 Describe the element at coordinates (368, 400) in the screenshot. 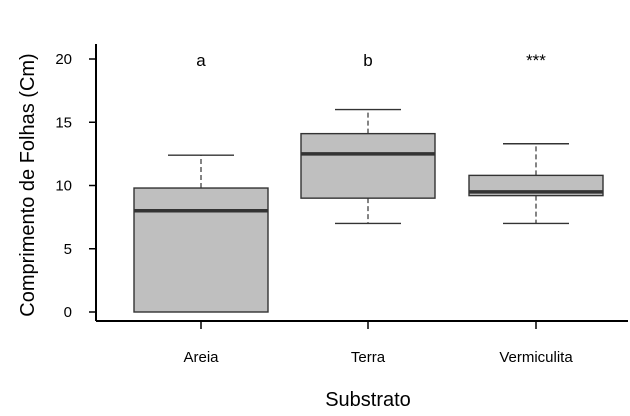

I see `x-axis-title: Substrato` at that location.